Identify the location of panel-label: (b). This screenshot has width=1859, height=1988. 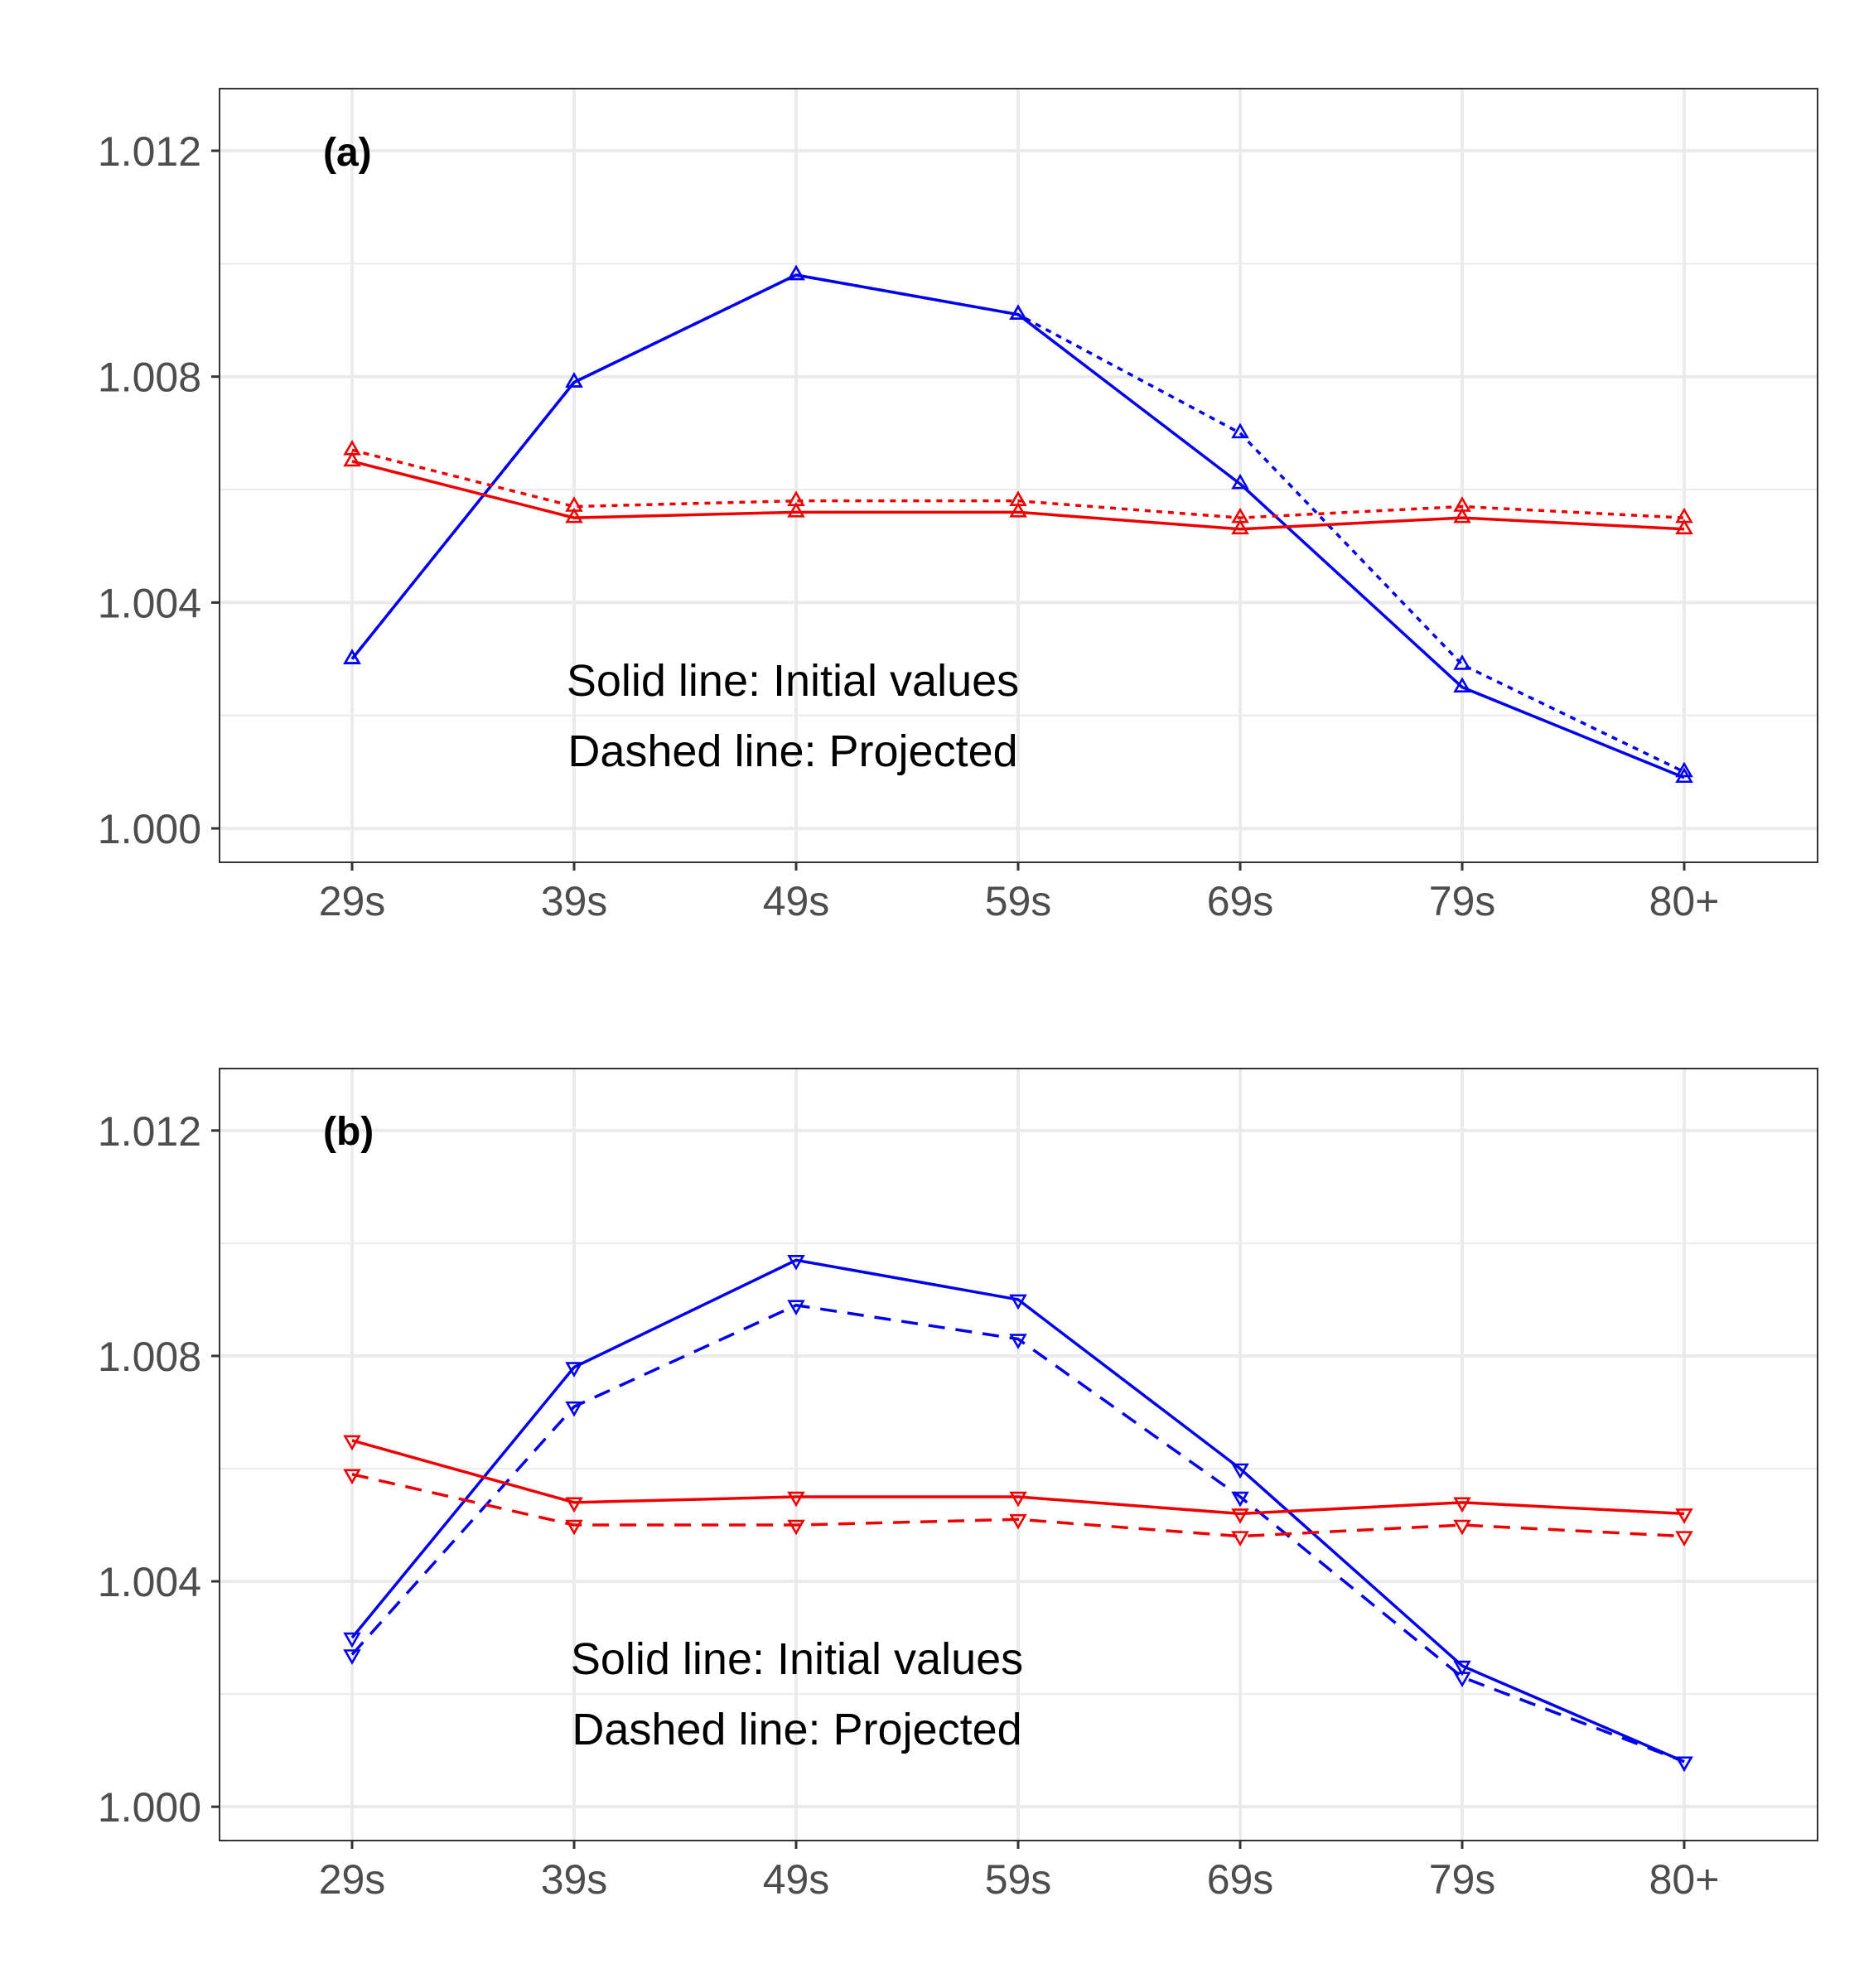
(348, 1132).